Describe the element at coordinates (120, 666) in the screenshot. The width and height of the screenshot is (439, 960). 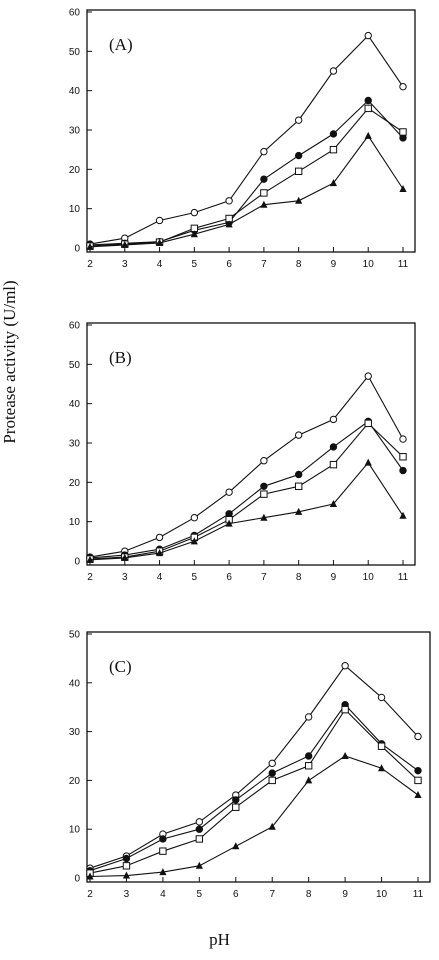
I see `panel-label: (C)` at that location.